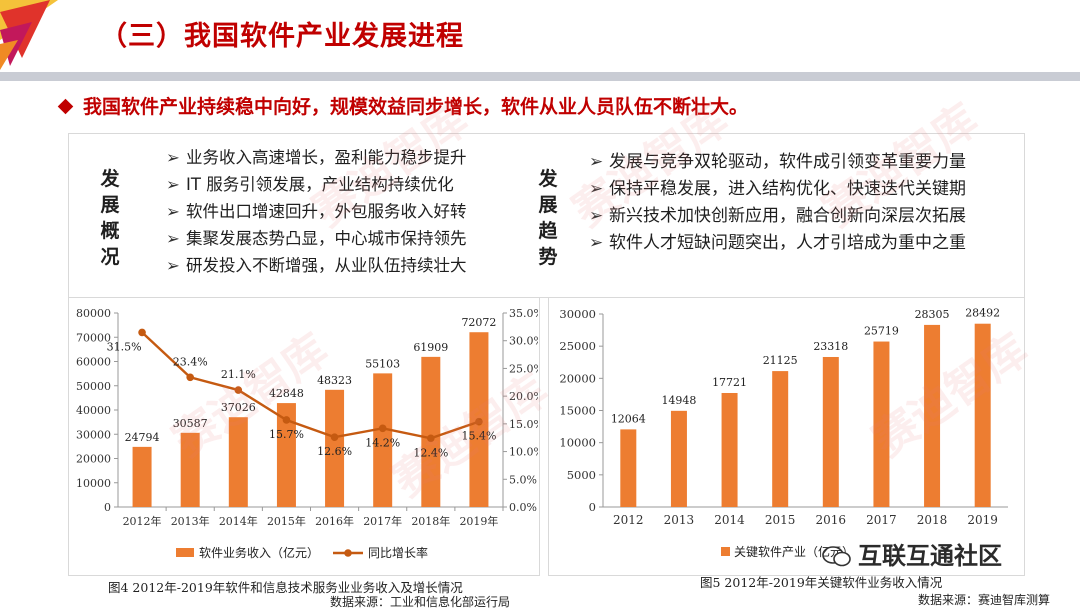 This screenshot has width=1080, height=610. Describe the element at coordinates (836, 556) in the screenshot. I see `wechat-icon` at that location.